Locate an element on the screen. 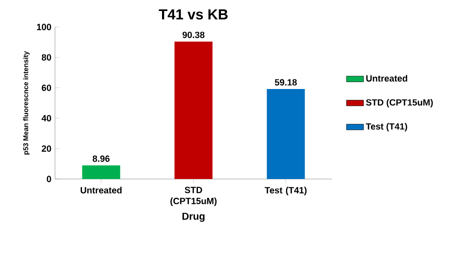 The image size is (474, 279). legend-label: Test (T41) is located at coordinates (387, 127).